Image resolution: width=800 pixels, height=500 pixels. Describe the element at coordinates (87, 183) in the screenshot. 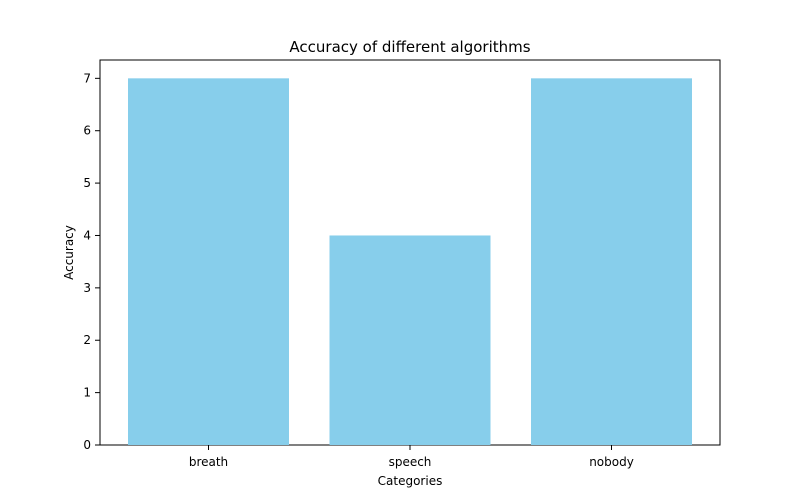

I see `y-tick-label: 5` at that location.